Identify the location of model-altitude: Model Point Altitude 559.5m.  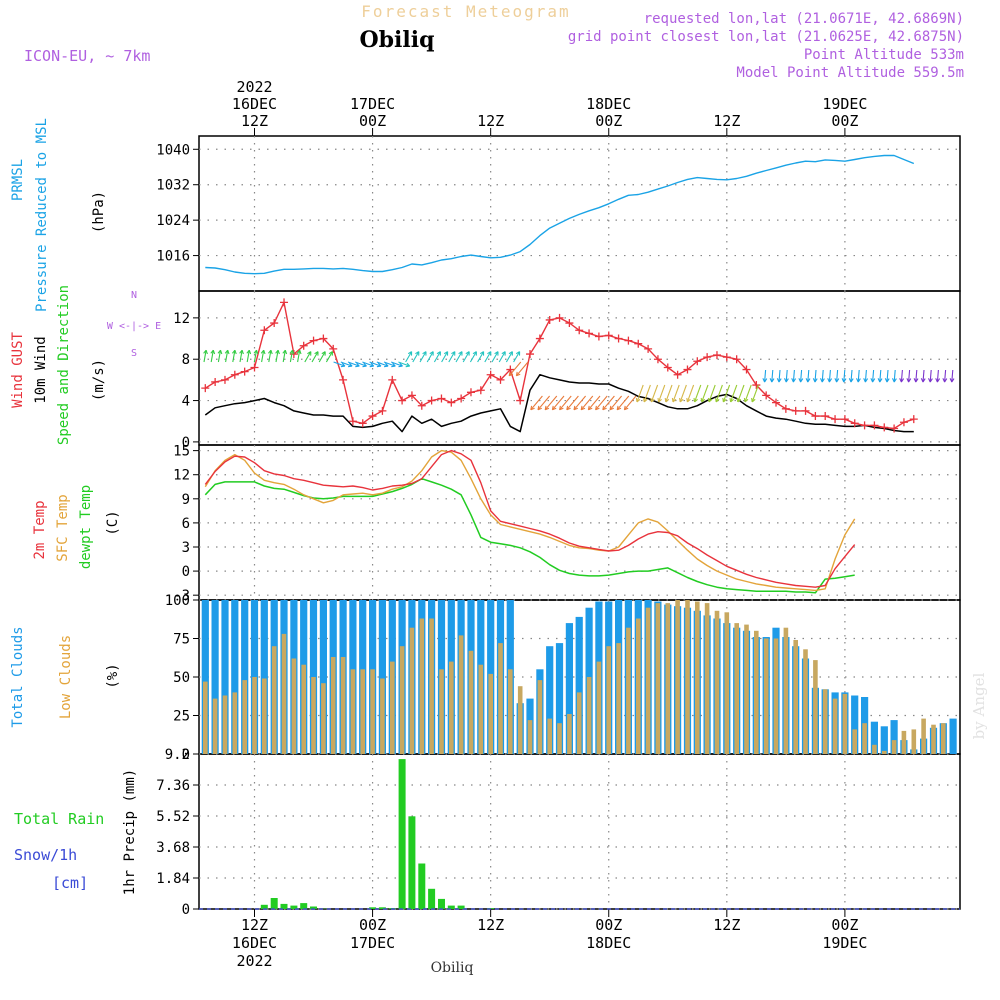
(850, 73).